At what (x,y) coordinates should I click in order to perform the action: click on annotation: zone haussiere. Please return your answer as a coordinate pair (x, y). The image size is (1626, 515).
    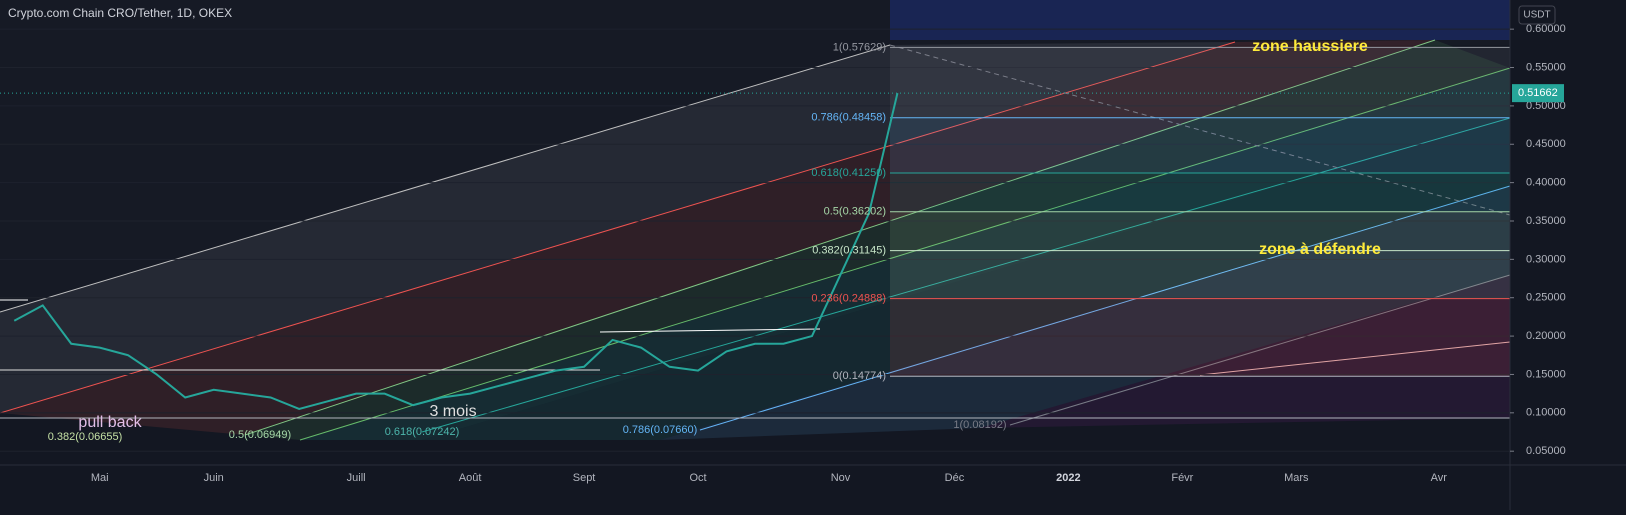
    Looking at the image, I should click on (1310, 46).